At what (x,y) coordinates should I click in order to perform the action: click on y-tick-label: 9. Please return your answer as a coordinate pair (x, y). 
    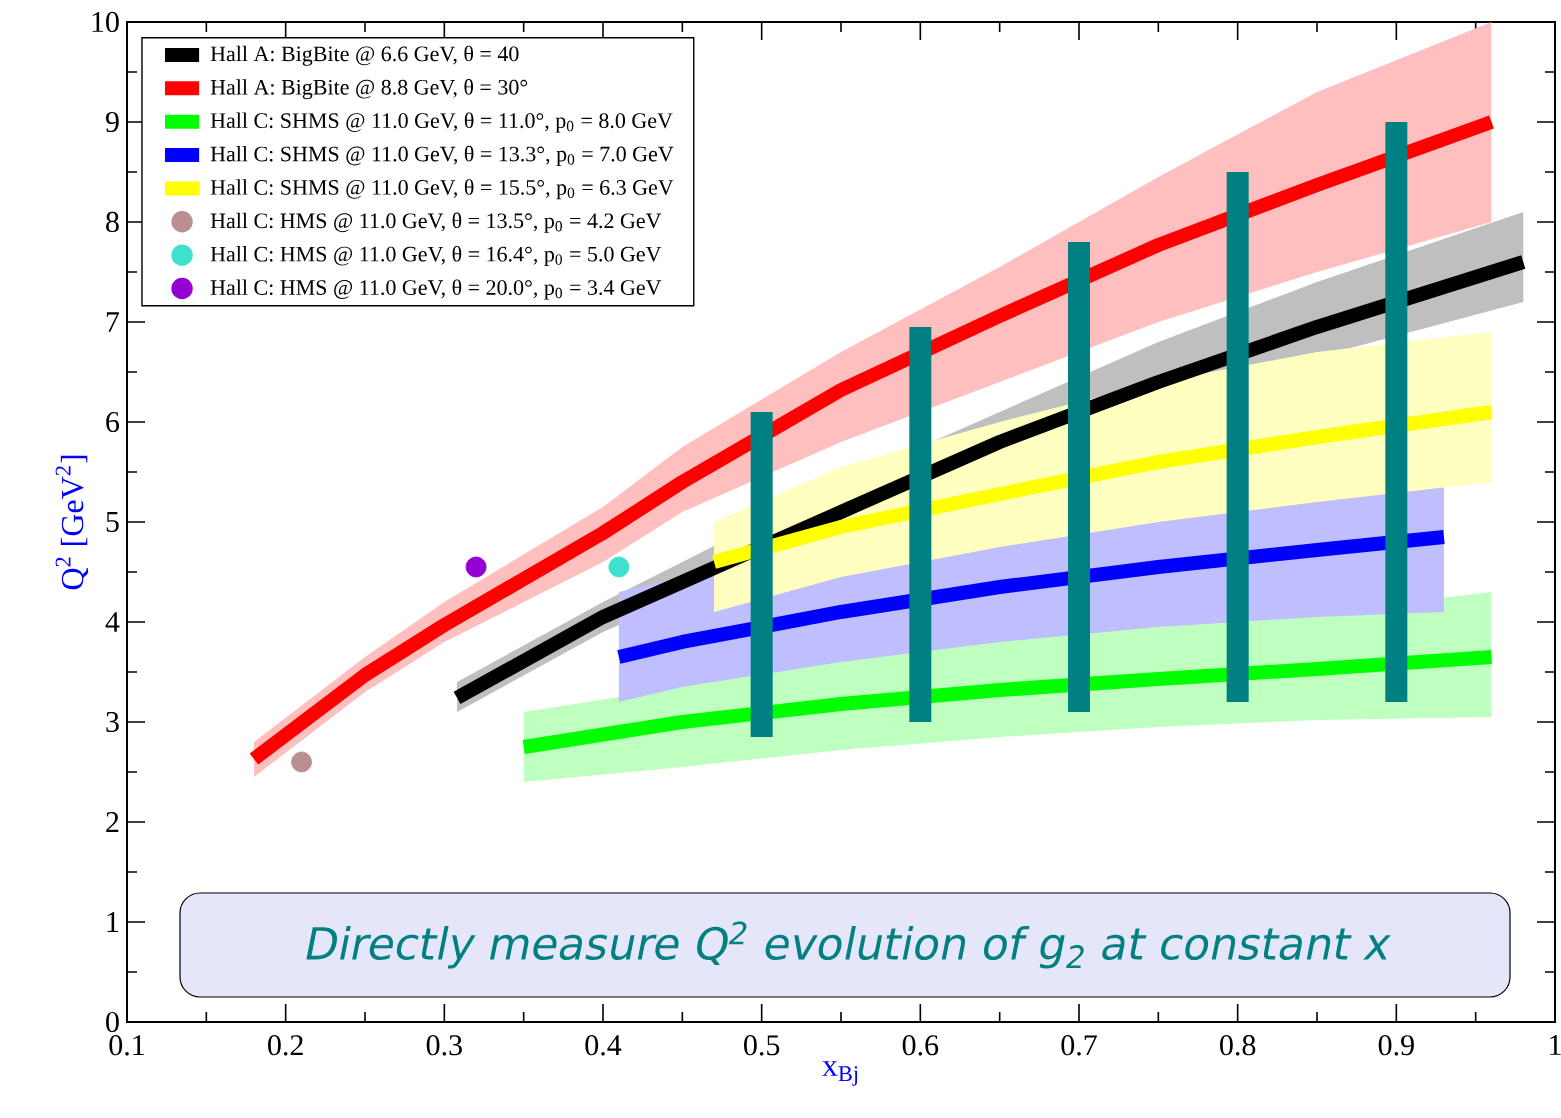
    Looking at the image, I should click on (112, 122).